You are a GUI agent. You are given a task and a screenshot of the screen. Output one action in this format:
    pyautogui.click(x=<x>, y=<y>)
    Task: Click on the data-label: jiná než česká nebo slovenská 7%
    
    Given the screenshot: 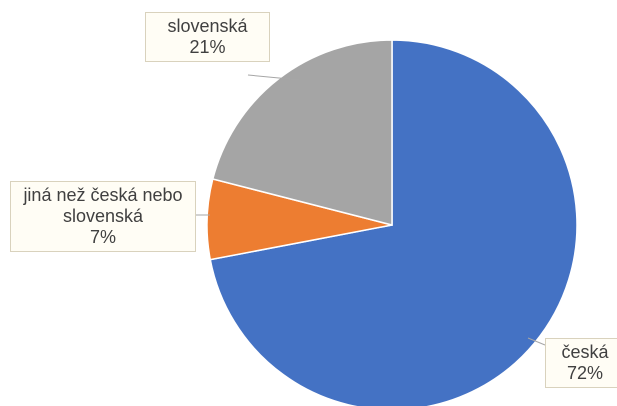 What is the action you would take?
    pyautogui.click(x=103, y=216)
    